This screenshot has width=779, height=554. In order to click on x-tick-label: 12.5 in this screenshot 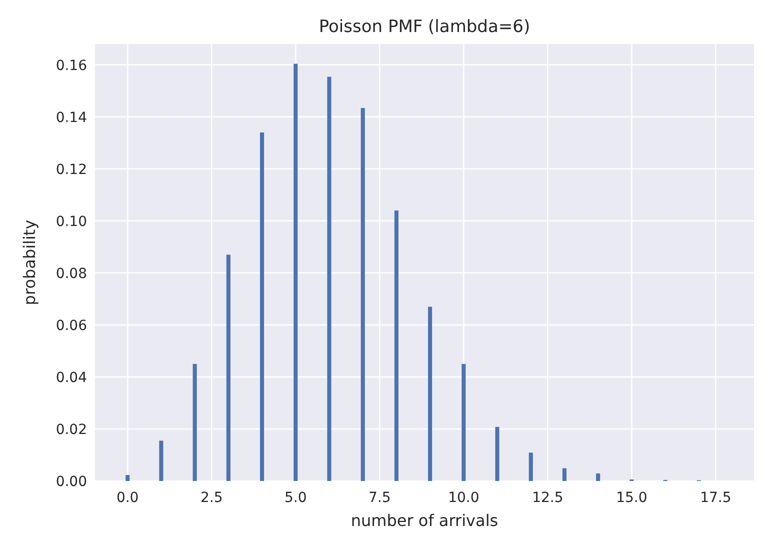, I will do `click(548, 498)`.